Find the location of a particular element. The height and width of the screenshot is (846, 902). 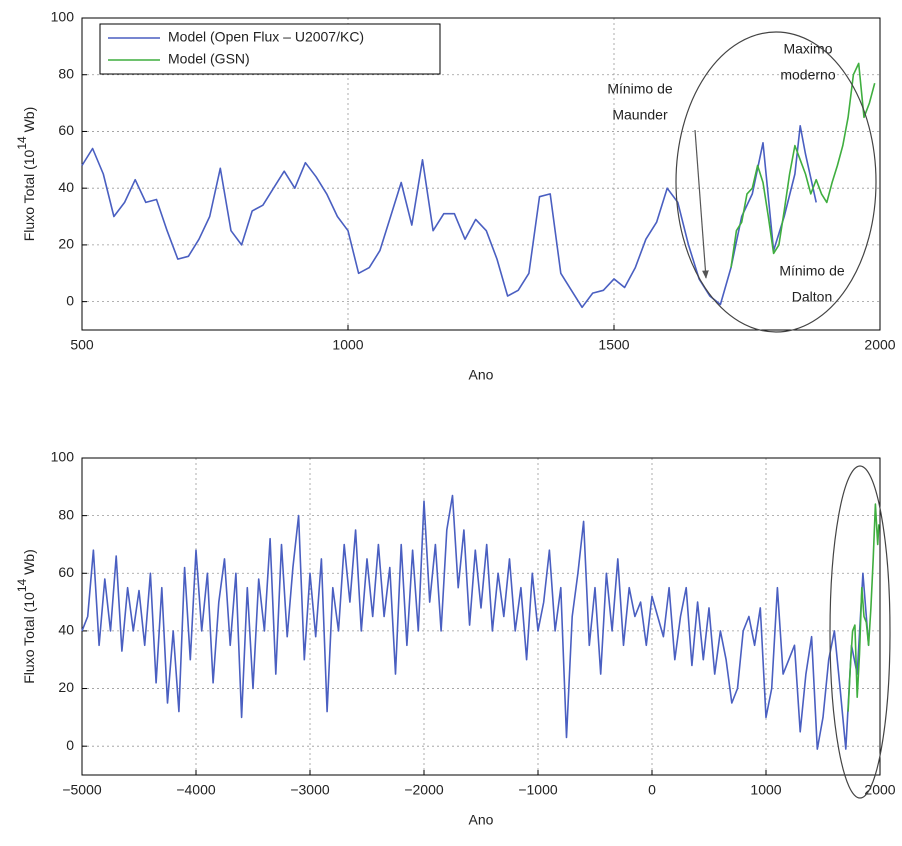

x-tick-label: −4000 is located at coordinates (196, 790).